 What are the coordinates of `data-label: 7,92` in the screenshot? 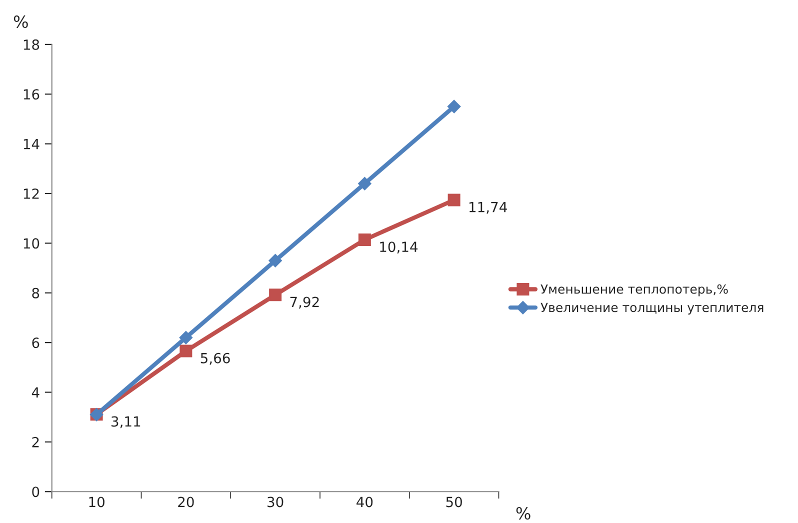 It's located at (304, 302).